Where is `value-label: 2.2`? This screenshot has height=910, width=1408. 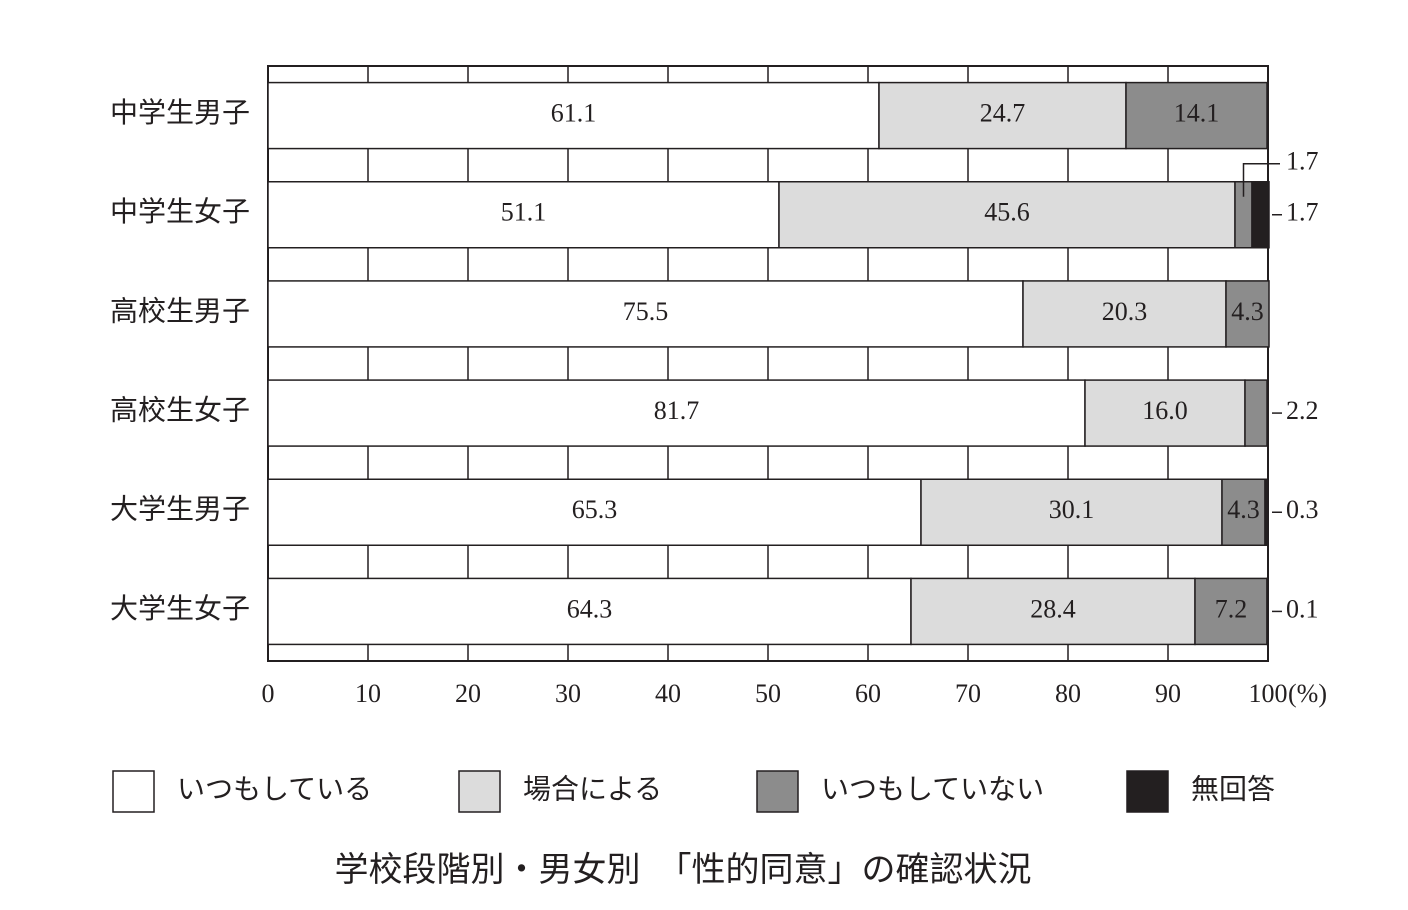 value-label: 2.2 is located at coordinates (1302, 410).